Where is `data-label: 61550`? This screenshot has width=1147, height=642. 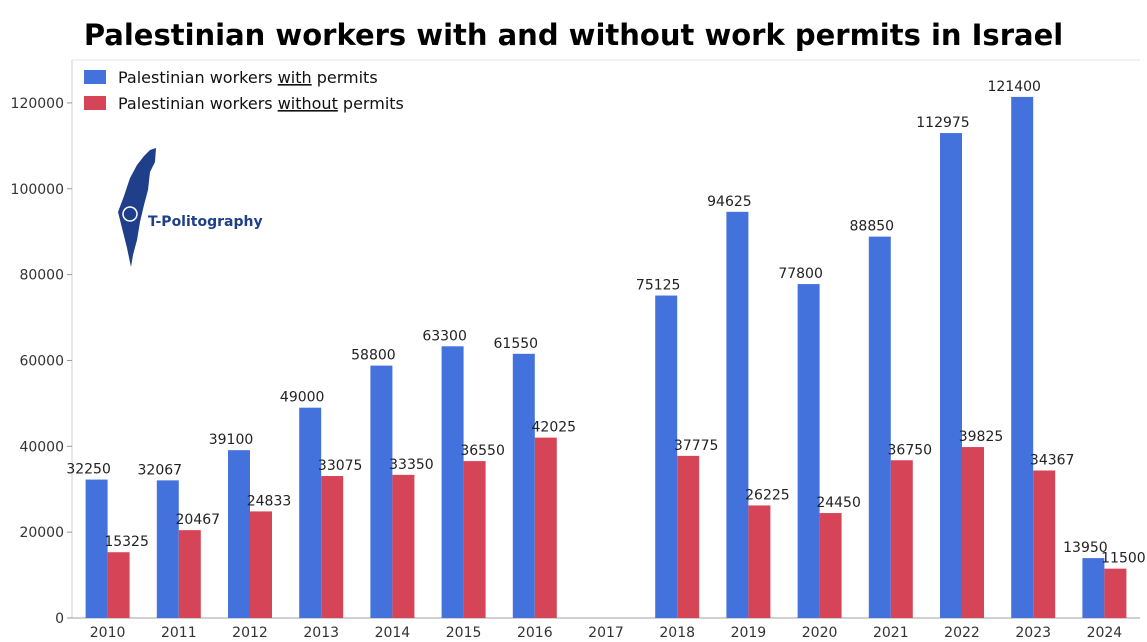
data-label: 61550 is located at coordinates (516, 344).